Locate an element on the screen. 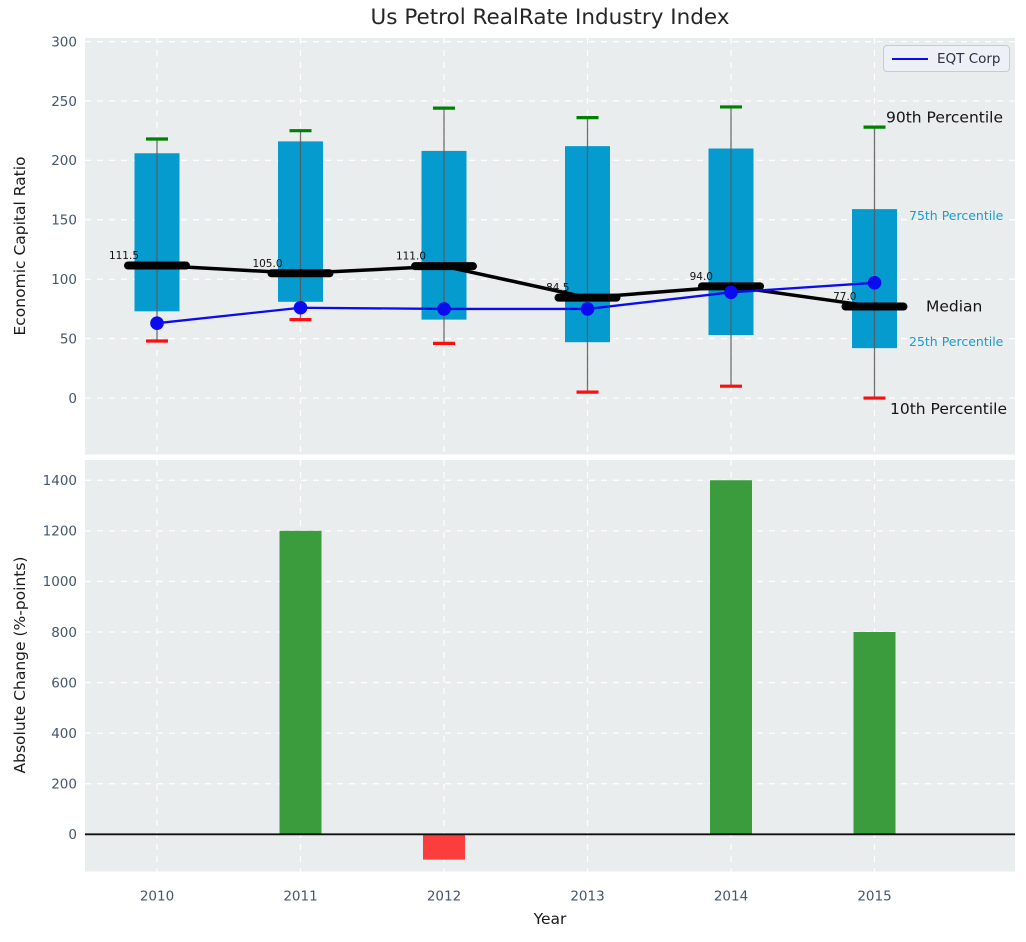  xtick-label: 2011 is located at coordinates (300, 897).